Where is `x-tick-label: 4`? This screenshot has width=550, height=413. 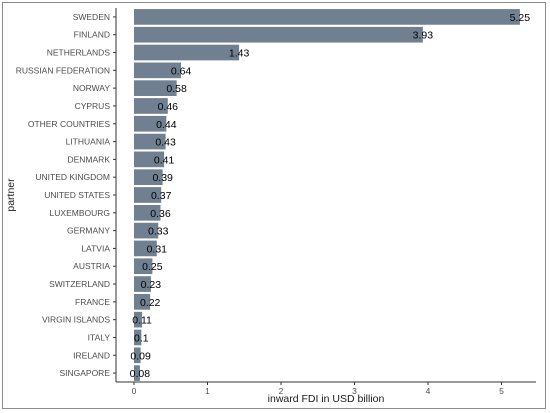 x-tick-label: 4 is located at coordinates (428, 391).